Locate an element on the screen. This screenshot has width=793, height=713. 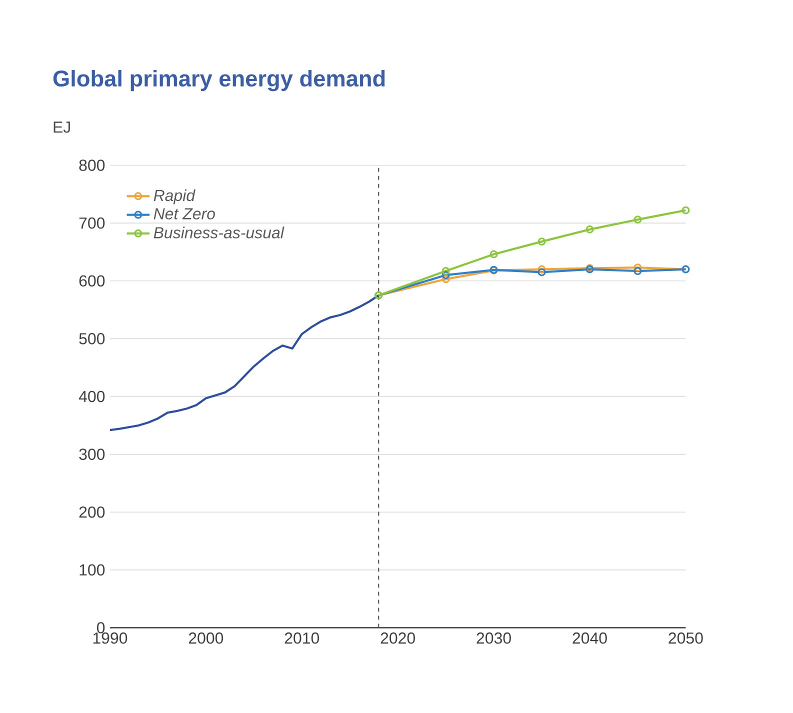
y-axis-title: EJ is located at coordinates (62, 127).